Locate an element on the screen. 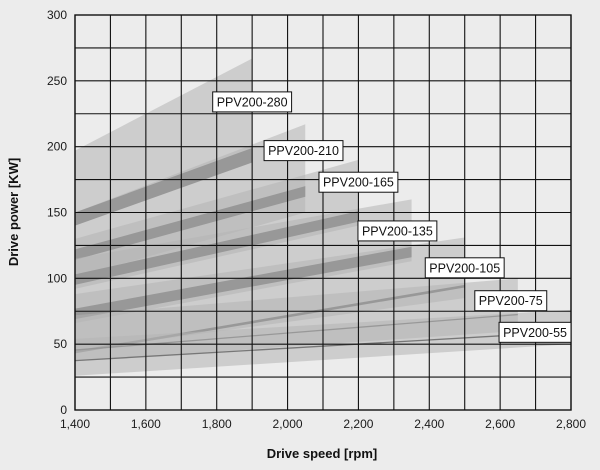 This screenshot has width=600, height=470. x-tick-label: 1,800 is located at coordinates (217, 424).